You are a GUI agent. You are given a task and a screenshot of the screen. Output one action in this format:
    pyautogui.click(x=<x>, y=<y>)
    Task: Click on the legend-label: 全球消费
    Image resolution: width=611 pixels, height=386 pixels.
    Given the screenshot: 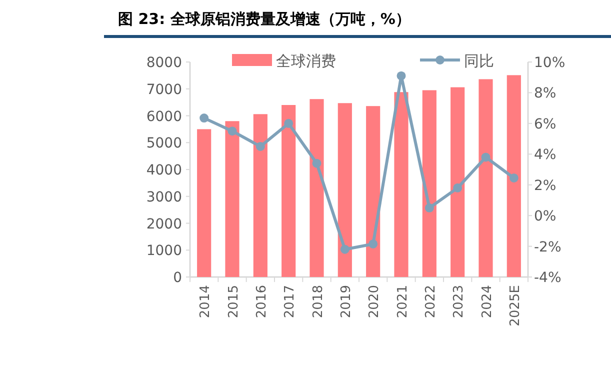 What is the action you would take?
    pyautogui.click(x=306, y=61)
    